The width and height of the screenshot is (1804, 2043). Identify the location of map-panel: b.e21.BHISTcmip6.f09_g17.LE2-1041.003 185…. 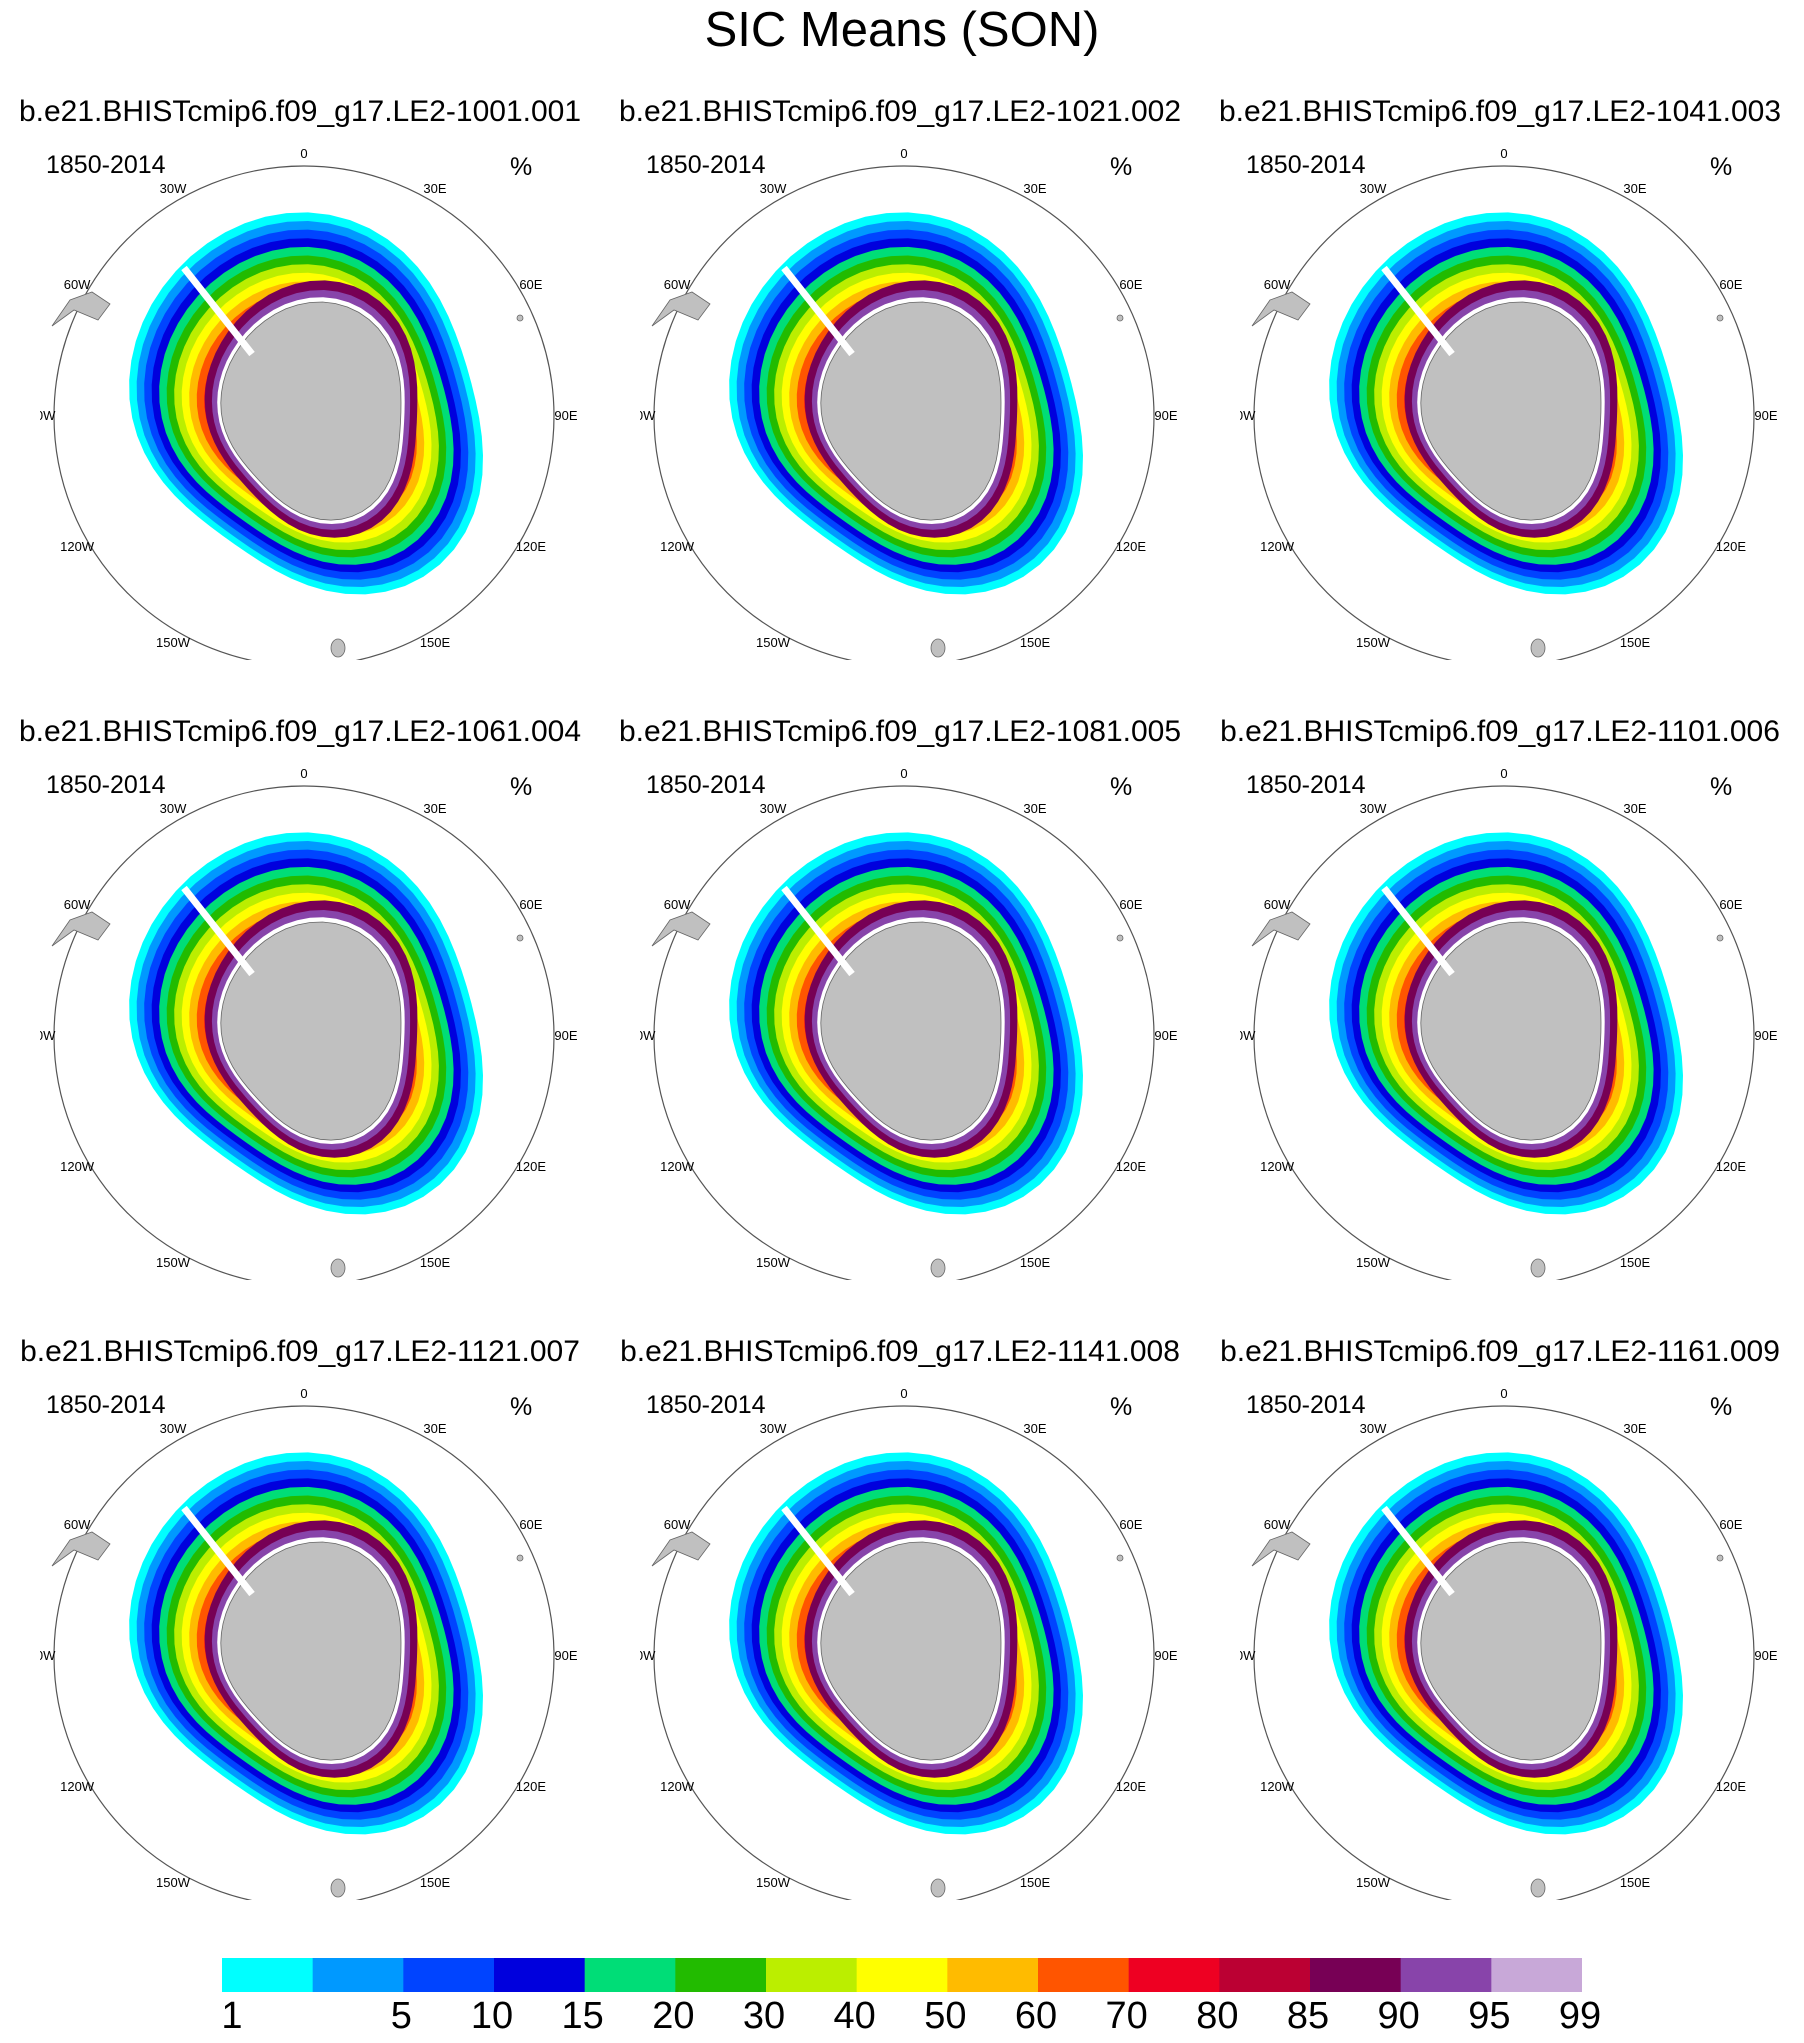
(1500, 330).